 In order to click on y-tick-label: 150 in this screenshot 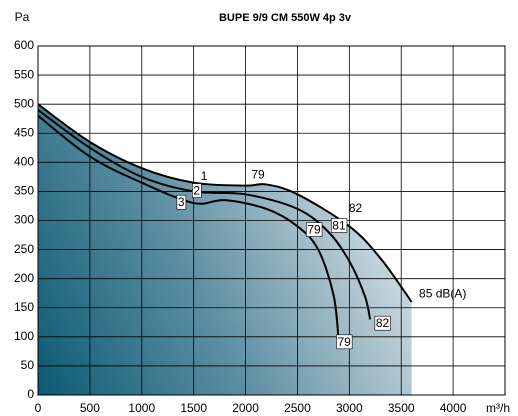, I will do `click(24, 307)`.